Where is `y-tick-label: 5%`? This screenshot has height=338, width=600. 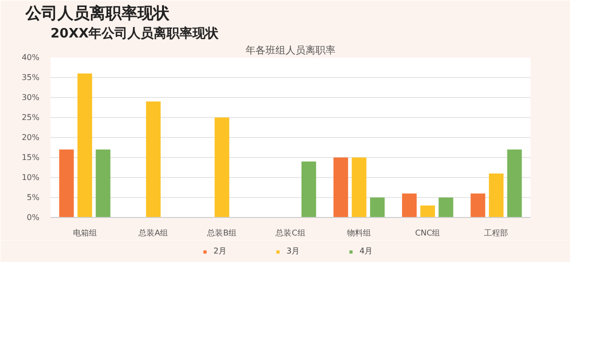
y-tick-label: 5% is located at coordinates (33, 197).